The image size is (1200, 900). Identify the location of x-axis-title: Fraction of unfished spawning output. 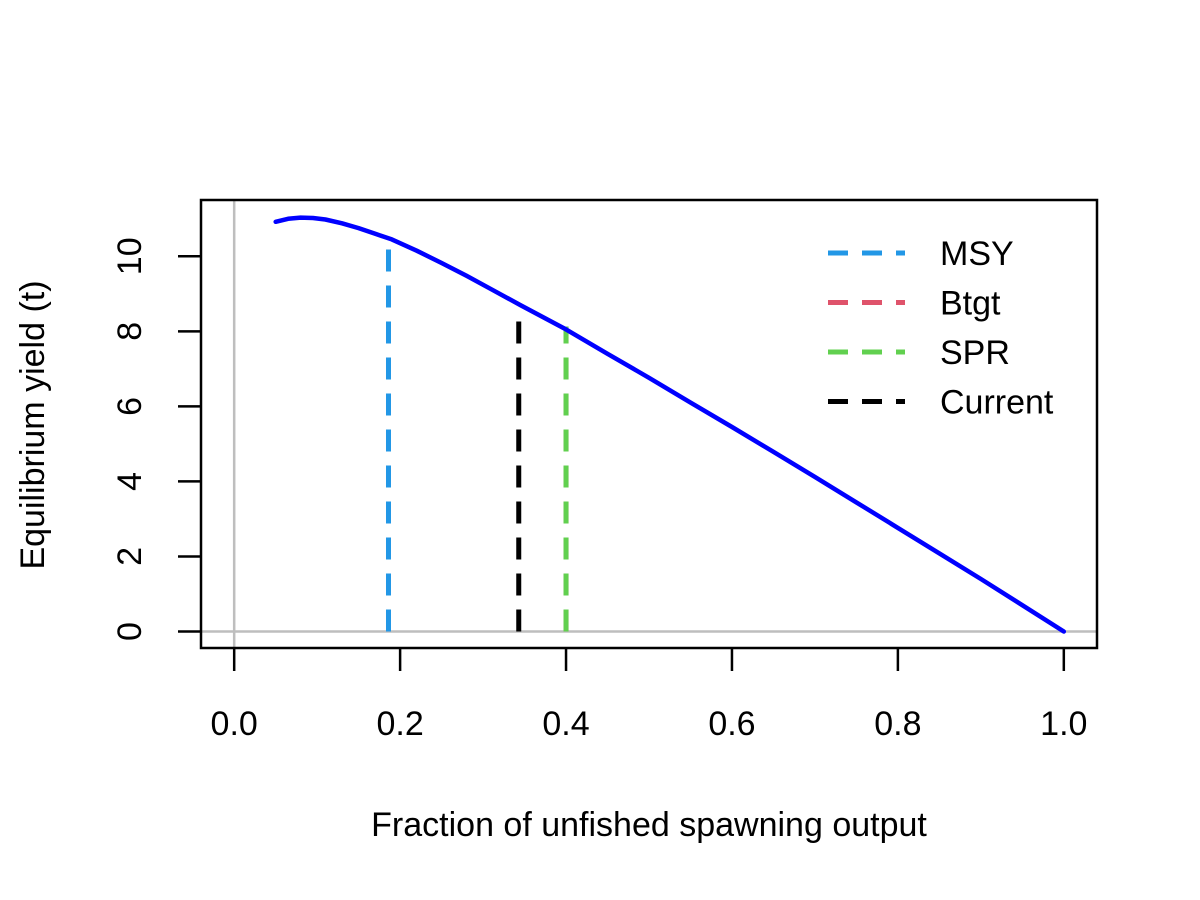
(649, 825).